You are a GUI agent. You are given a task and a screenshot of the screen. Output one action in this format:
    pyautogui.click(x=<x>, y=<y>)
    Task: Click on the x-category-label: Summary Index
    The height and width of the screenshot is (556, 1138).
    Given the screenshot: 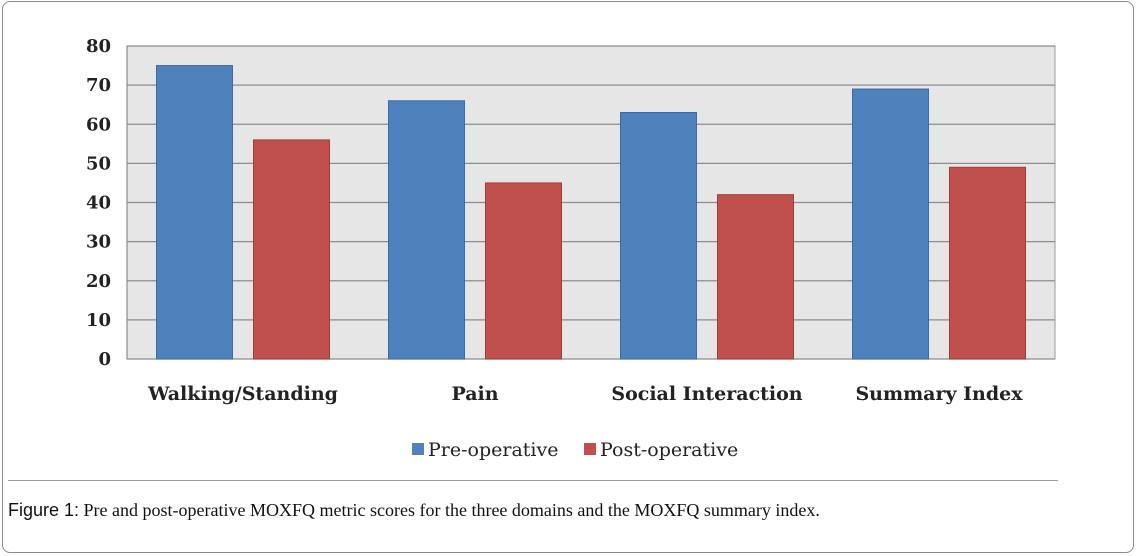 What is the action you would take?
    pyautogui.click(x=939, y=394)
    